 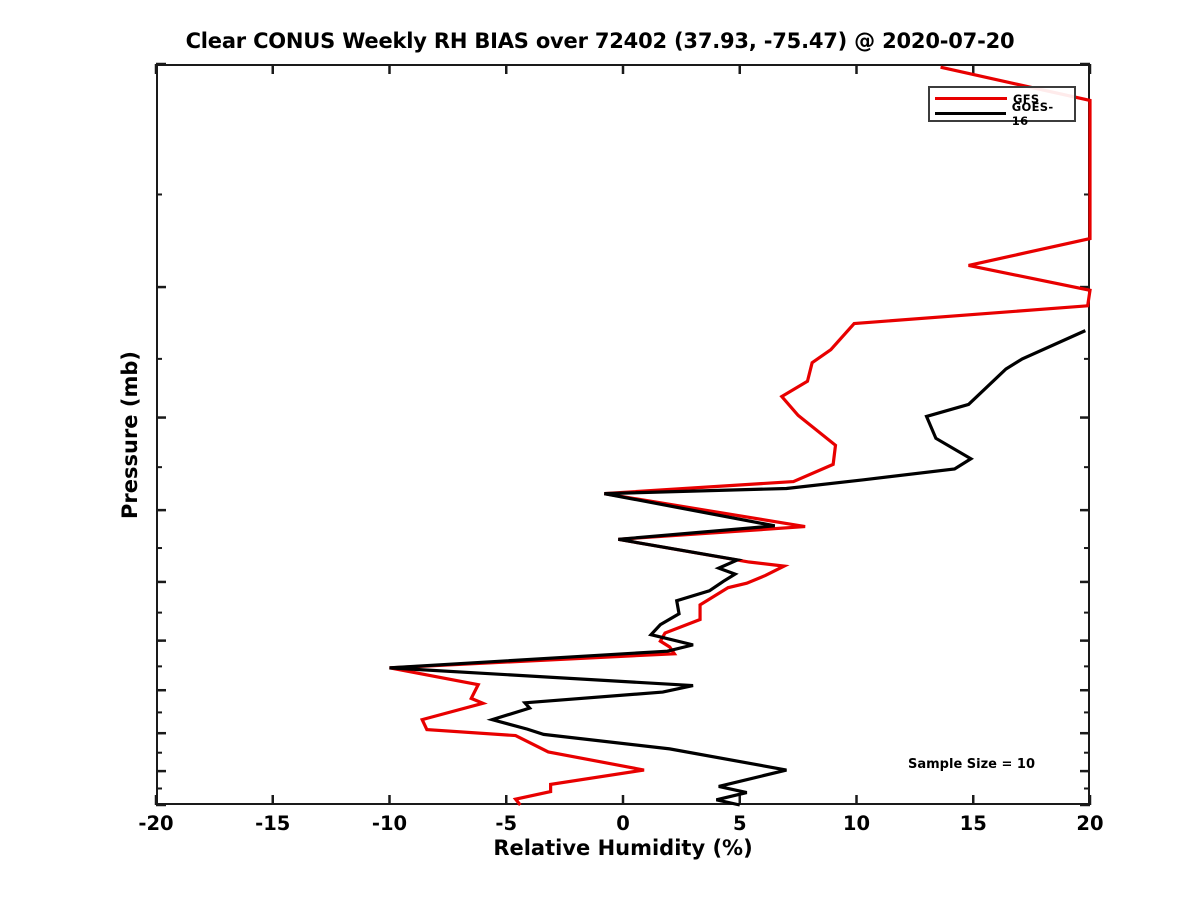 I want to click on x-tick-label: 0, so click(x=623, y=823).